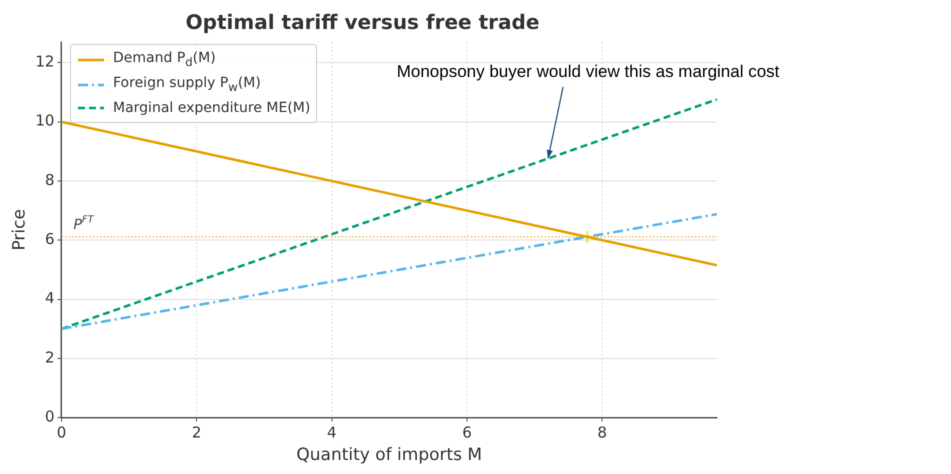  What do you see at coordinates (44, 61) in the screenshot?
I see `y-tick-label: 12` at bounding box center [44, 61].